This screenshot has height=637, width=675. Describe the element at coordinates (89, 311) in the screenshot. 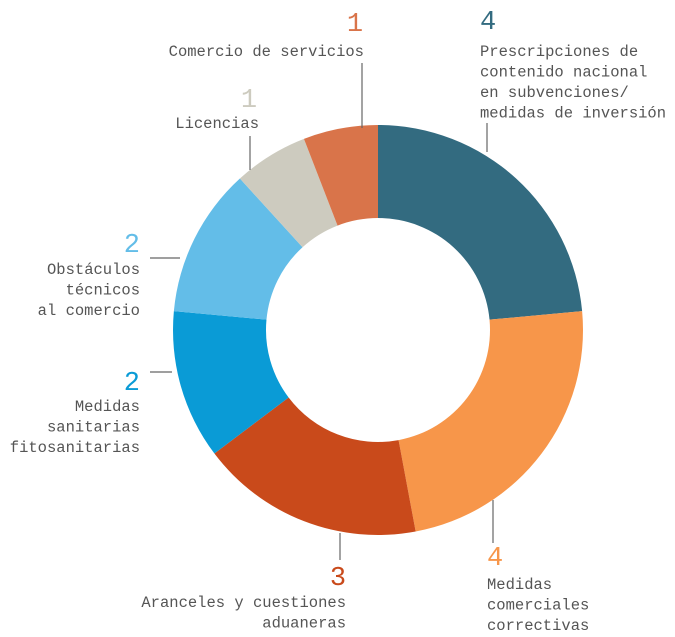

I see `category-label: al comercio` at that location.